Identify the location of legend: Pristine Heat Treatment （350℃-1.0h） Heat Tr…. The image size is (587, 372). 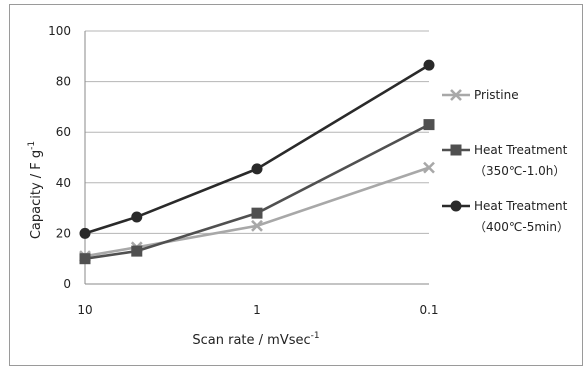
(505, 161).